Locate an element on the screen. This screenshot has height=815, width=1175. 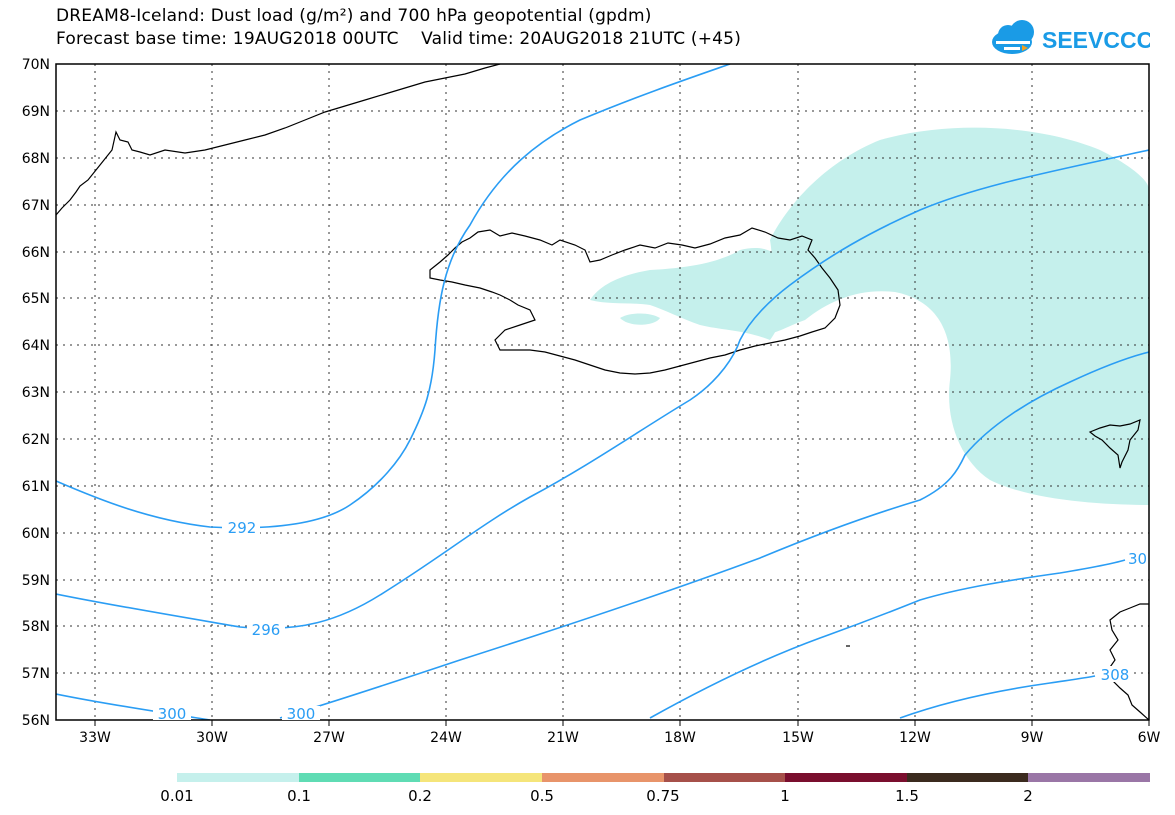
lon-label: 30W is located at coordinates (212, 738).